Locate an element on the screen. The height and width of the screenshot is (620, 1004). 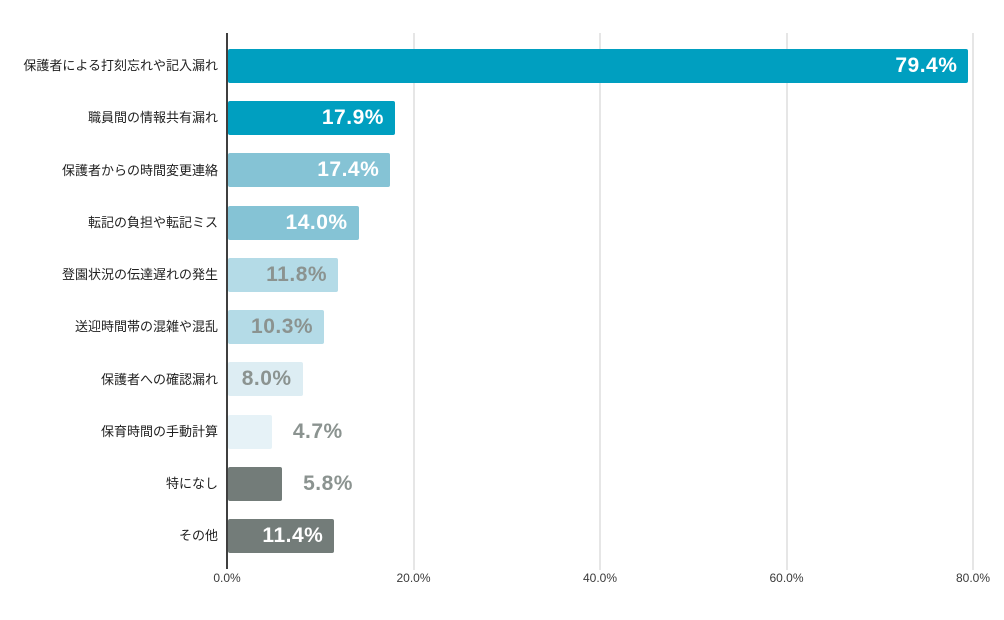
bar-track: 5.8% is located at coordinates (600, 483).